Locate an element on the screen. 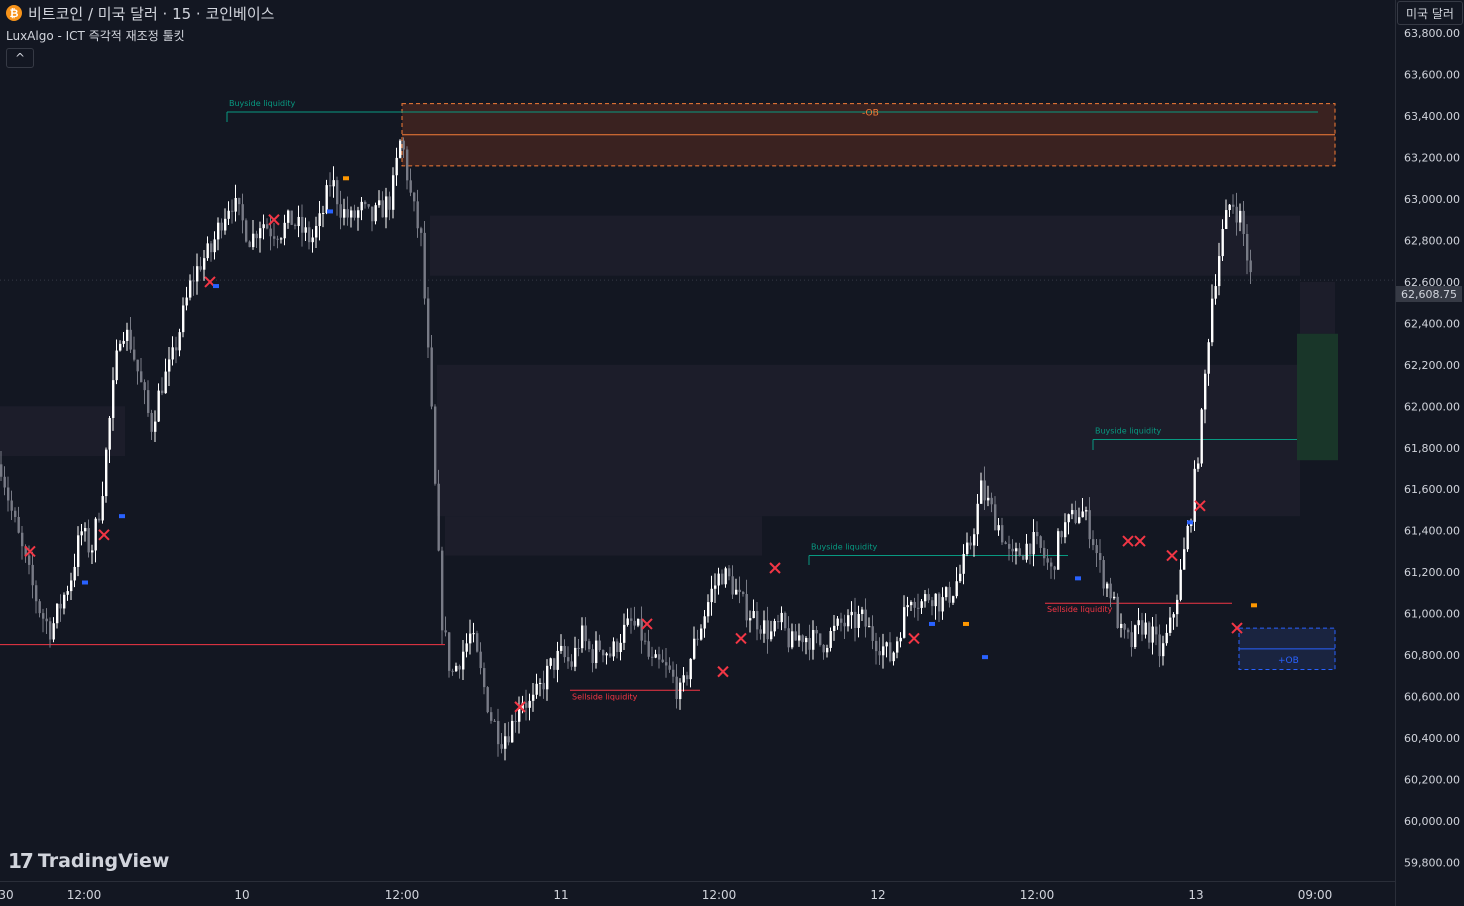  sellside-liquidity-label: Sellside liquidity is located at coordinates (605, 696).